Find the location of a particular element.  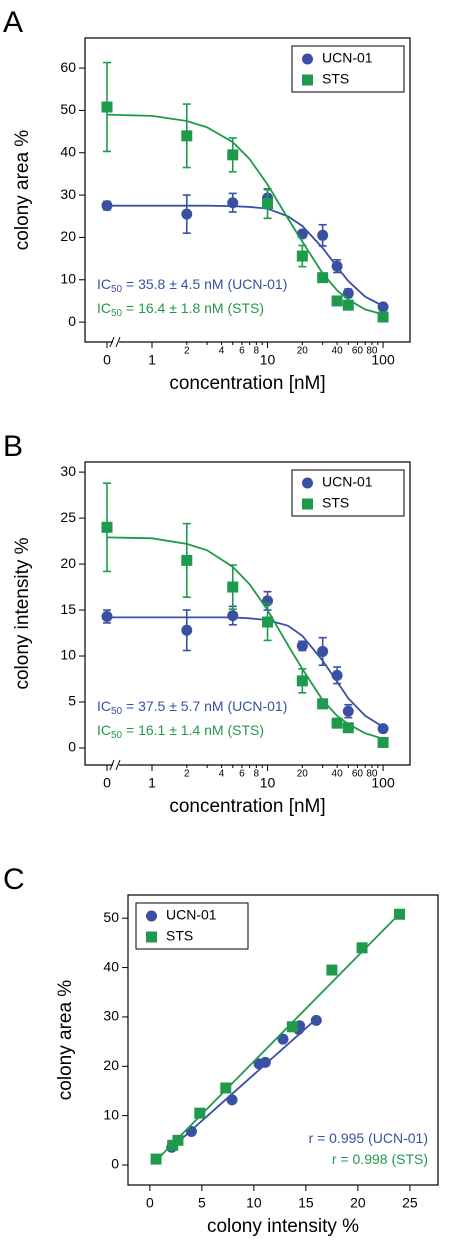

annotation: IC50 = 37.5 ± 5.7 nM (UCN-01) is located at coordinates (192, 707).